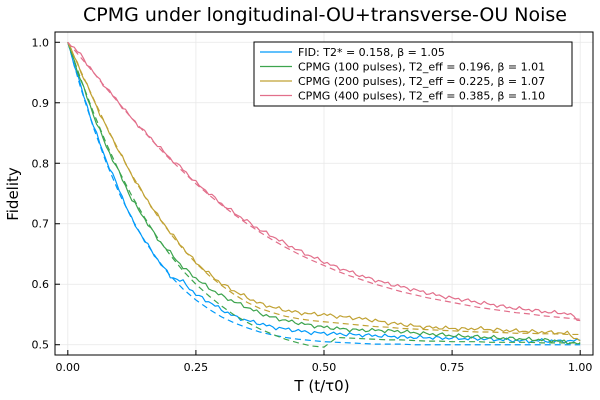  Describe the element at coordinates (41, 284) in the screenshot. I see `y-tick-label: 0.6` at that location.